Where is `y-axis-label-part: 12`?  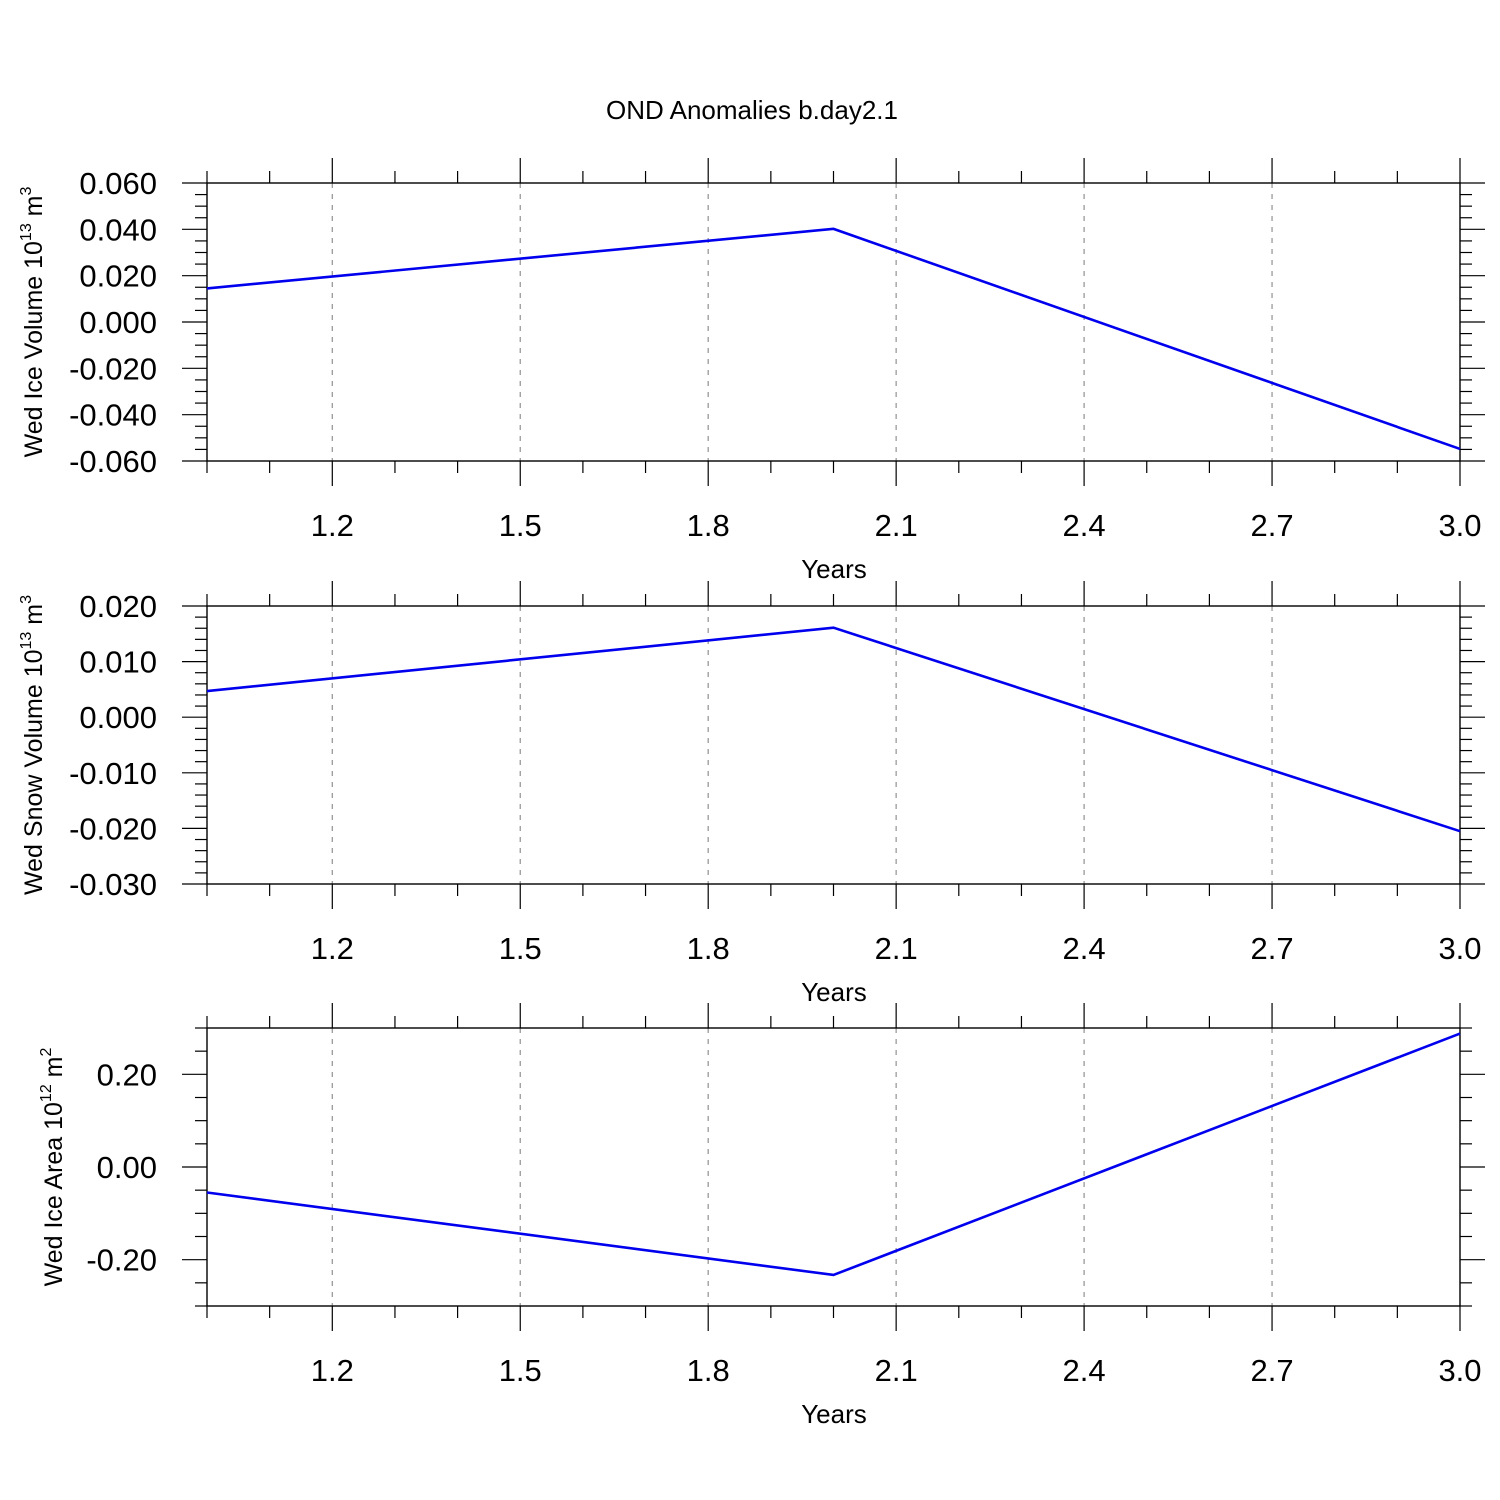
y-axis-label-part: 12 is located at coordinates (46, 1093).